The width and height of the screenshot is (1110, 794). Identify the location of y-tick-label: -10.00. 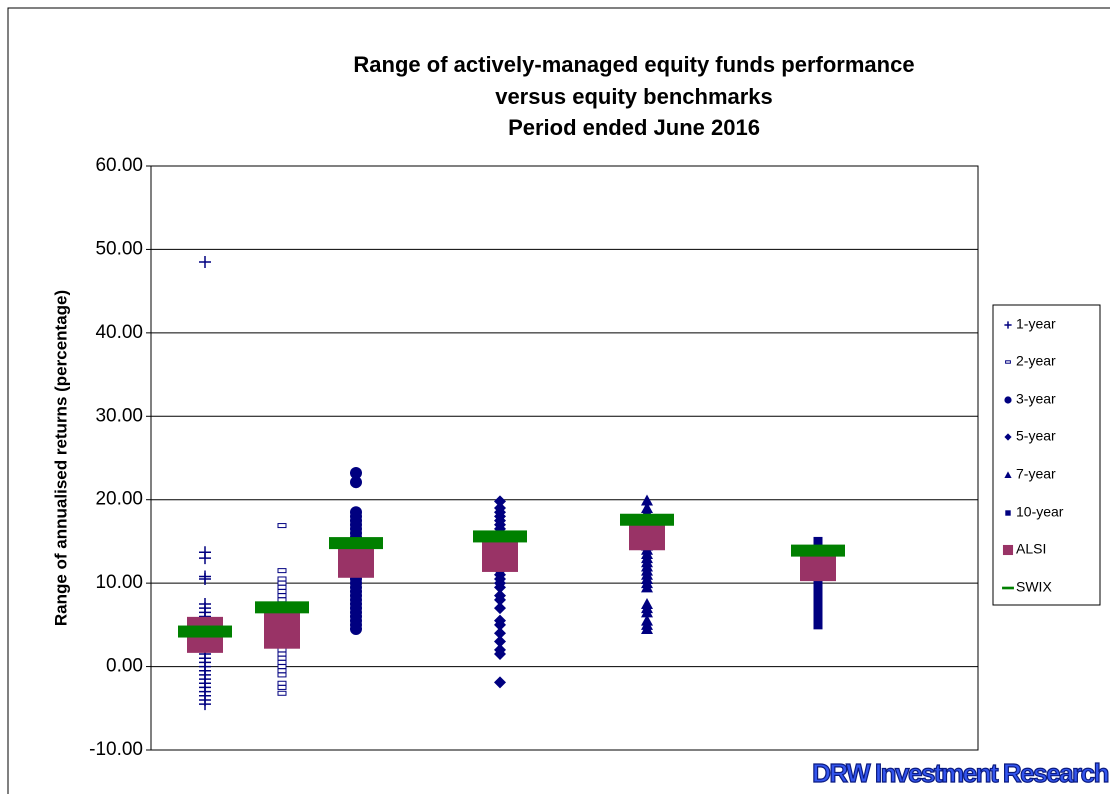
(116, 749).